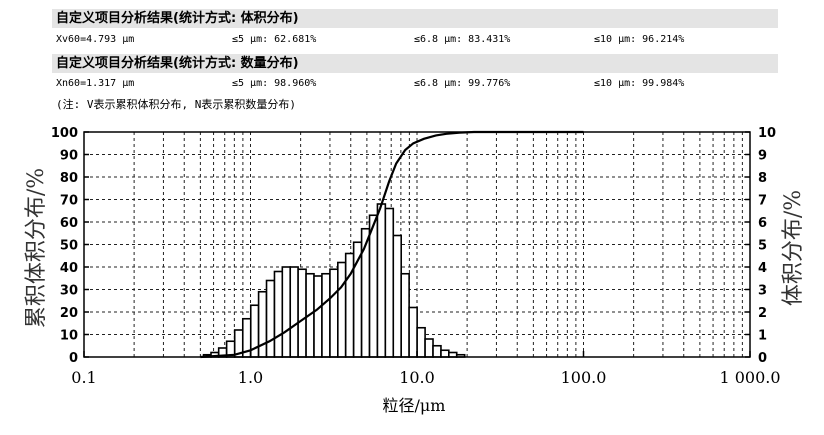 The image size is (824, 435). Describe the element at coordinates (762, 336) in the screenshot. I see `right-tick-label: 1` at that location.